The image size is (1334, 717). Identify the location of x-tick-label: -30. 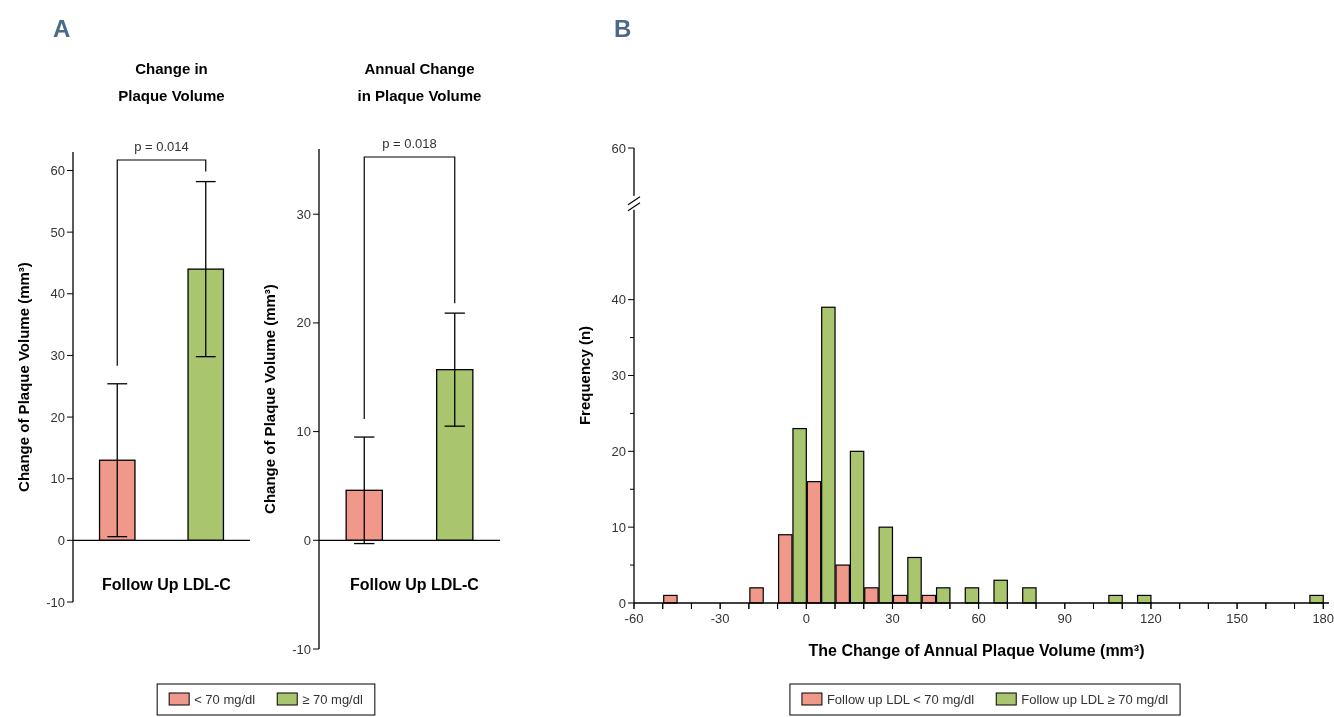
(720, 618).